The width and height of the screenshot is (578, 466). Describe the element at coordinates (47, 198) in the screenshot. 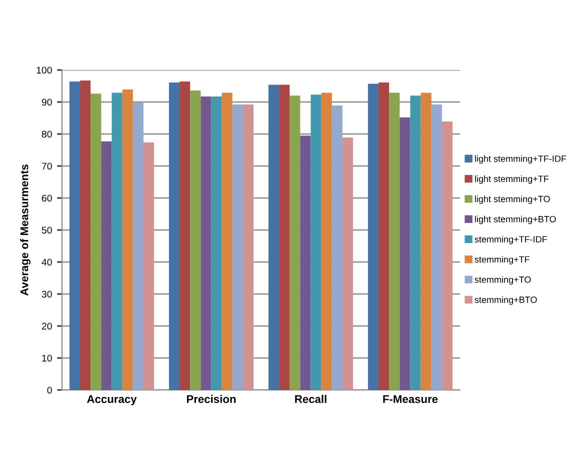

I see `y-tick-label: 60` at that location.